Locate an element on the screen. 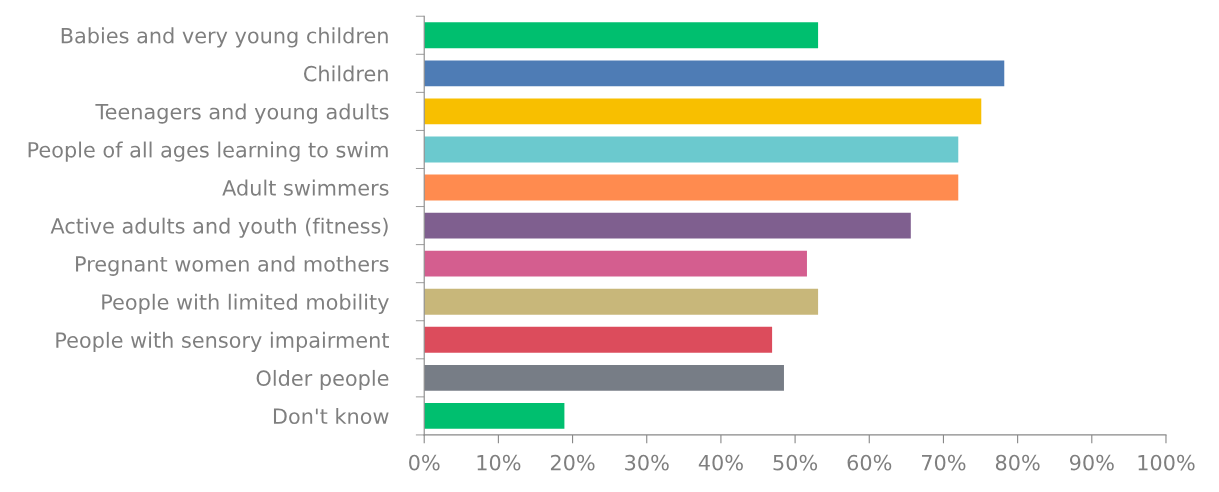 This screenshot has height=492, width=1219. y-tick-label: Adult swimmers is located at coordinates (305, 187).